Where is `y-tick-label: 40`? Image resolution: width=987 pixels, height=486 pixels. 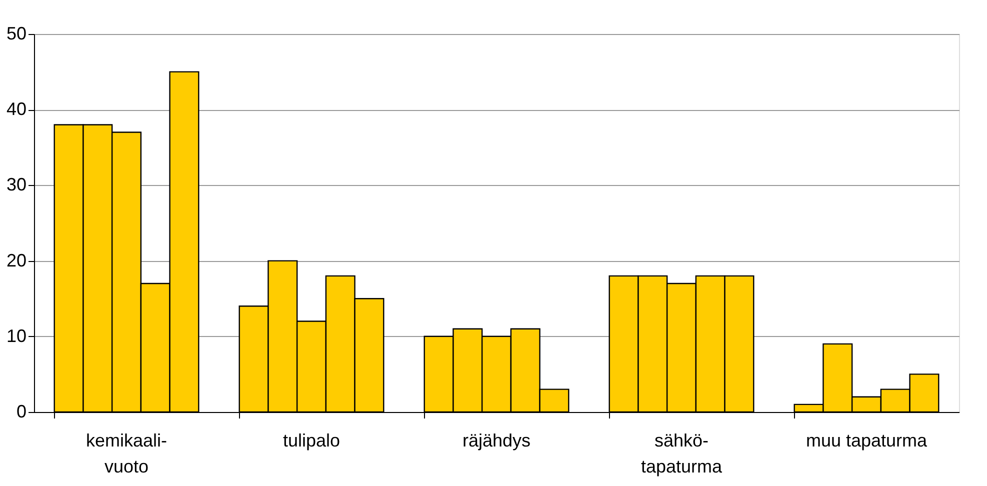
y-tick-label: 40 is located at coordinates (16, 109).